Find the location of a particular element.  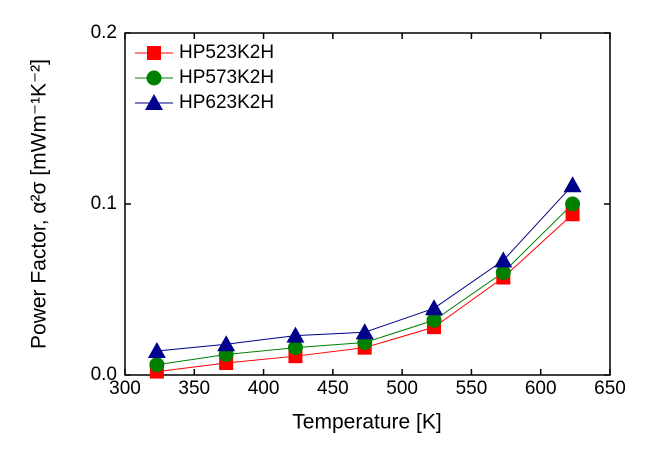

x-tick-label: 650 is located at coordinates (610, 388).